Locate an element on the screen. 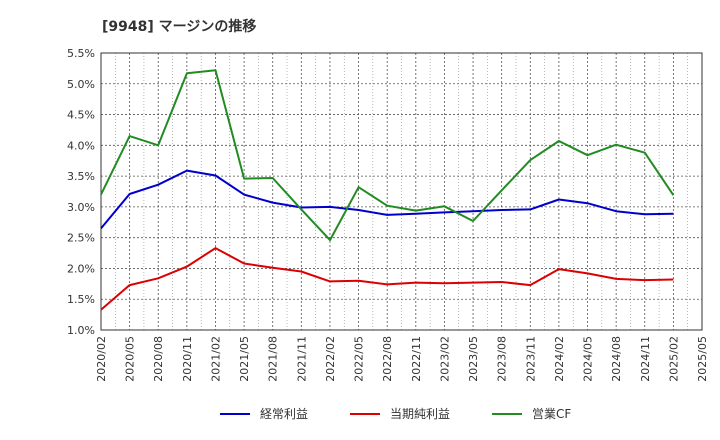 The width and height of the screenshot is (720, 440). y-tick-label: 3.5% is located at coordinates (81, 176).